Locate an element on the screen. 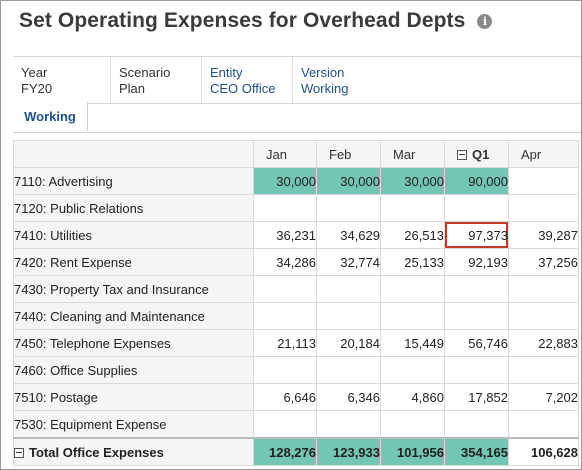 The image size is (582, 470). data-cell: 6,346 is located at coordinates (348, 397).